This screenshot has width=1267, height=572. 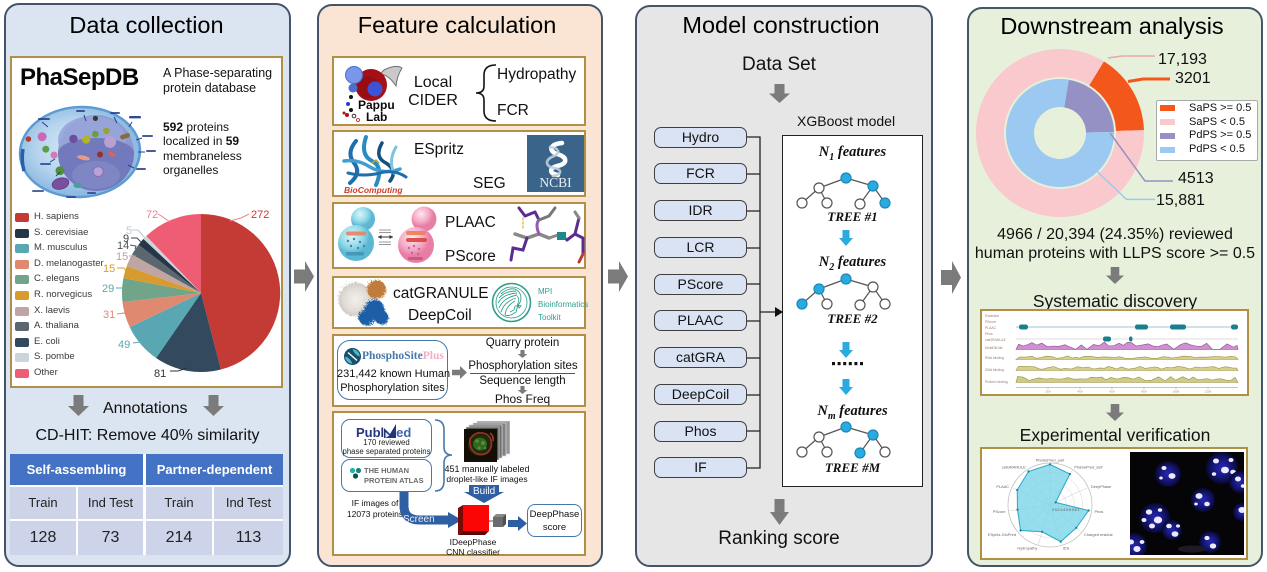 I want to click on svg-text: MobiDB-lite, so click(x=994, y=348).